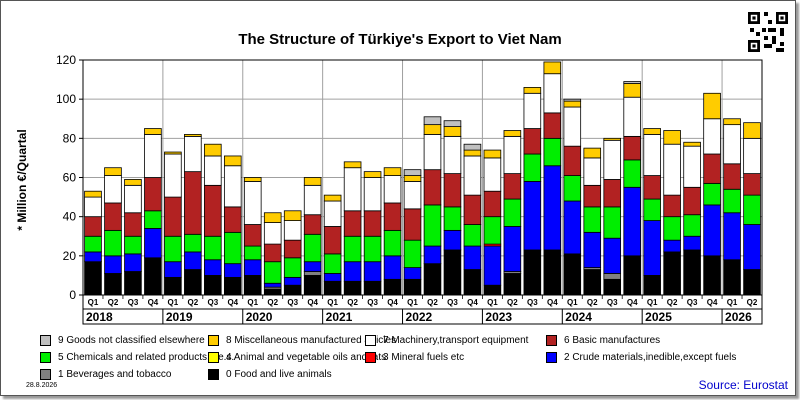 Image resolution: width=800 pixels, height=400 pixels. Describe the element at coordinates (743, 385) in the screenshot. I see `source-label: Source: Eurostat` at that location.